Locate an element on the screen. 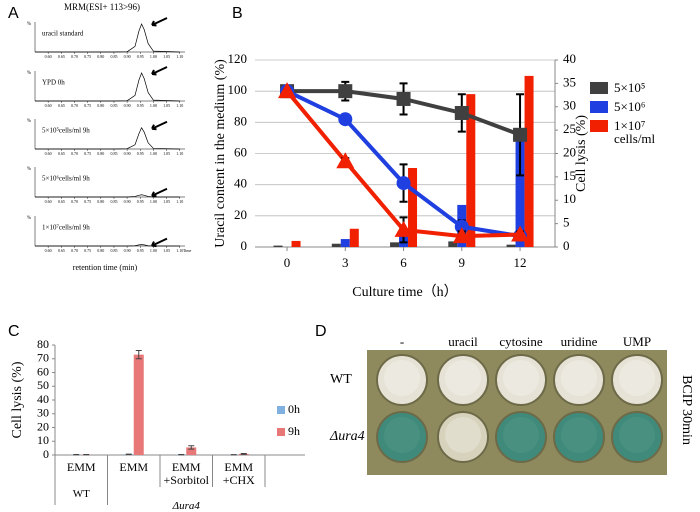  x-tick-label: 9 is located at coordinates (462, 262).